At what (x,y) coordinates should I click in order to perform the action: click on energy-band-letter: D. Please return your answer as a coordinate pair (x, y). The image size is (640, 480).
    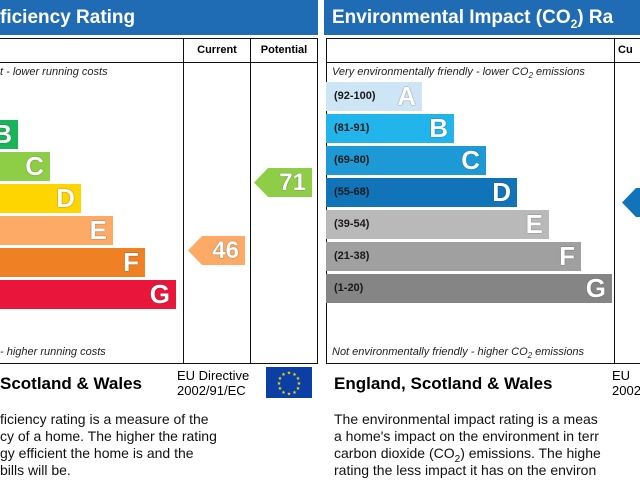
    Looking at the image, I should click on (65, 198).